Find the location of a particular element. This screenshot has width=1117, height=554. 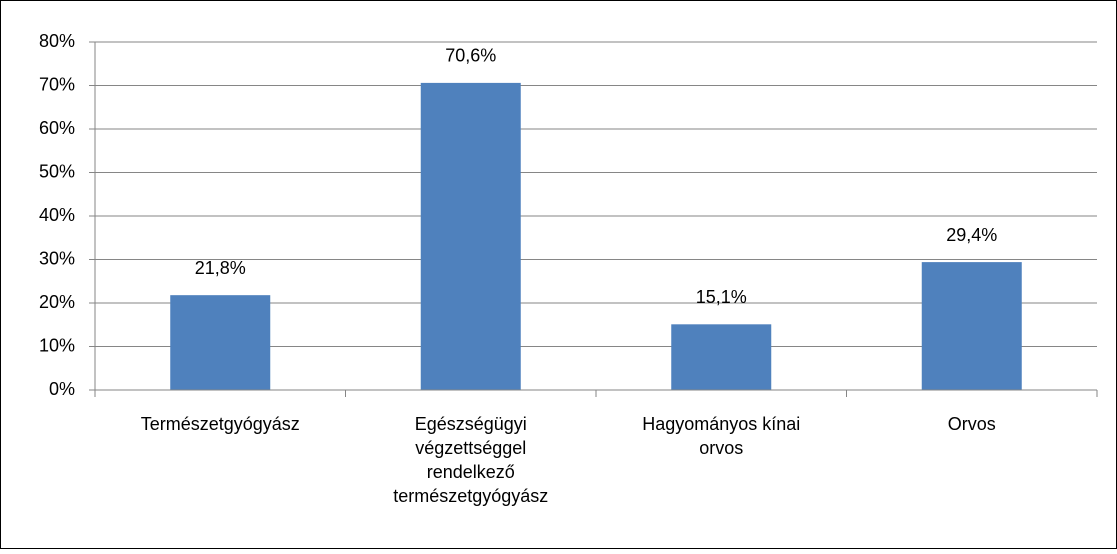

x-tick-label: Természetgyógyász is located at coordinates (220, 424).